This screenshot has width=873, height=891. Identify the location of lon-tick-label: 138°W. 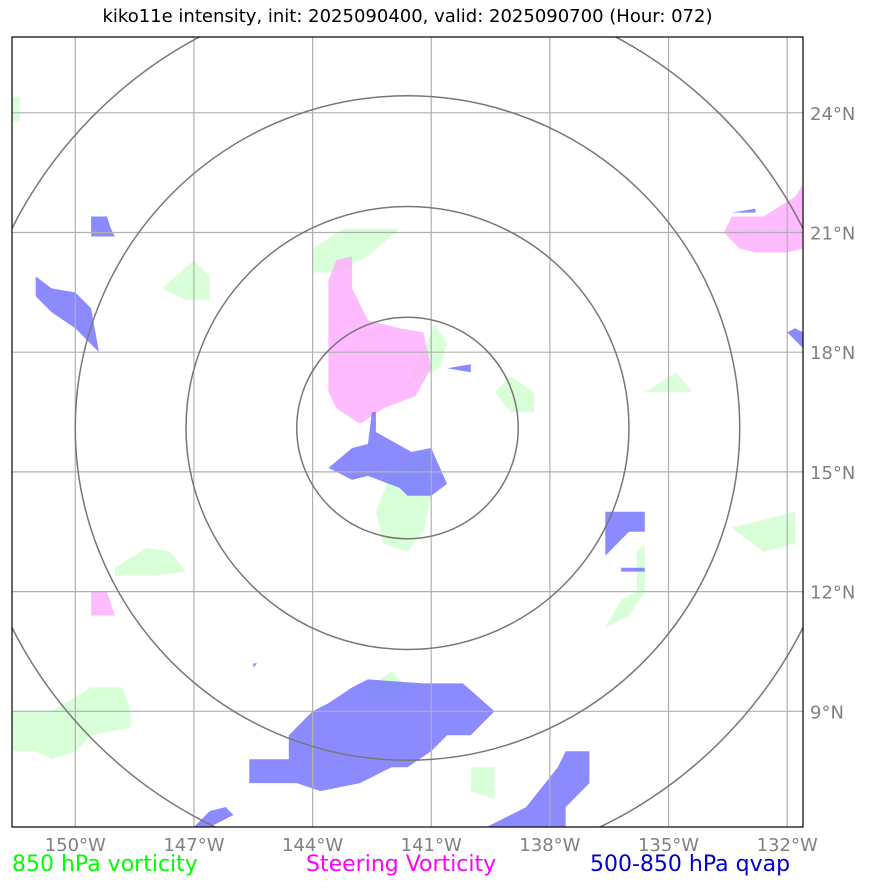
(549, 845).